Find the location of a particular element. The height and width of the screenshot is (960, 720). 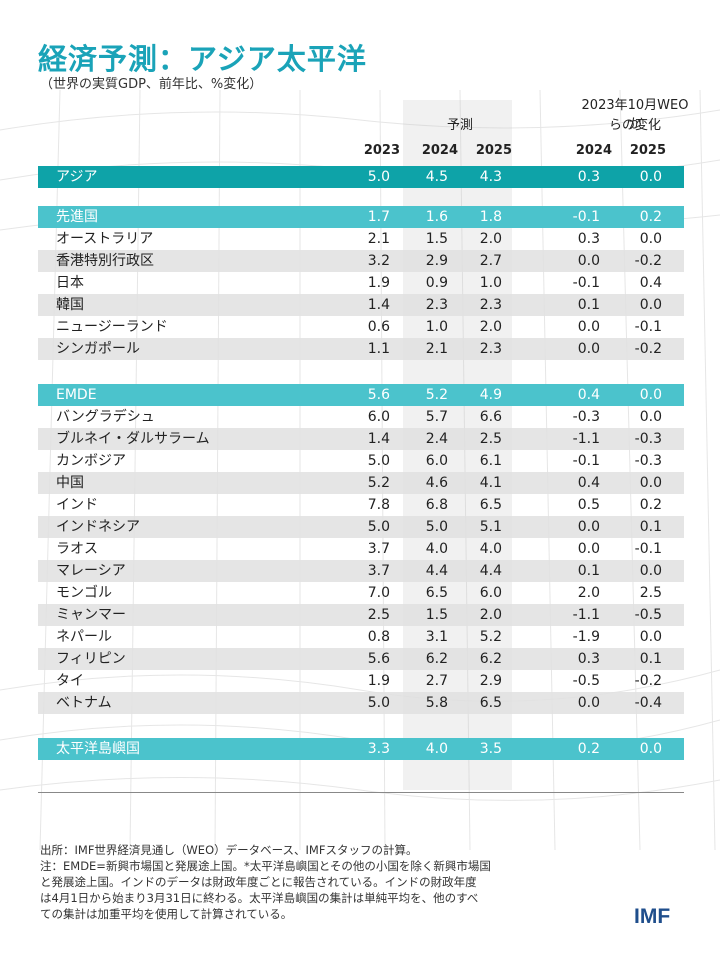

table-row: 太平洋島嶼国 3.3 4.0 3.5 0.2 0.0 is located at coordinates (361, 749).